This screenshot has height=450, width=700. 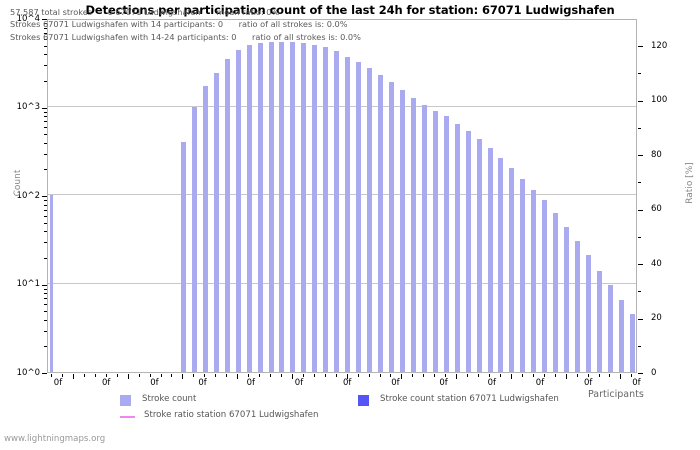 What do you see at coordinates (690, 183) in the screenshot?
I see `y-axis-right-title: Ratio [%]` at bounding box center [690, 183].